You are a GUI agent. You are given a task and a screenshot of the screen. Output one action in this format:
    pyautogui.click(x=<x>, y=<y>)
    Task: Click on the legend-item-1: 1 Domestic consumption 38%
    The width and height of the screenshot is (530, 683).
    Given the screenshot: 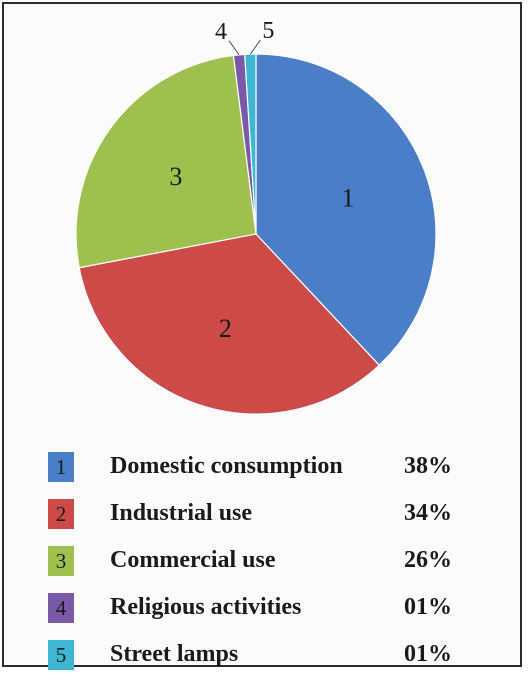 What is the action you would take?
    pyautogui.click(x=264, y=471)
    